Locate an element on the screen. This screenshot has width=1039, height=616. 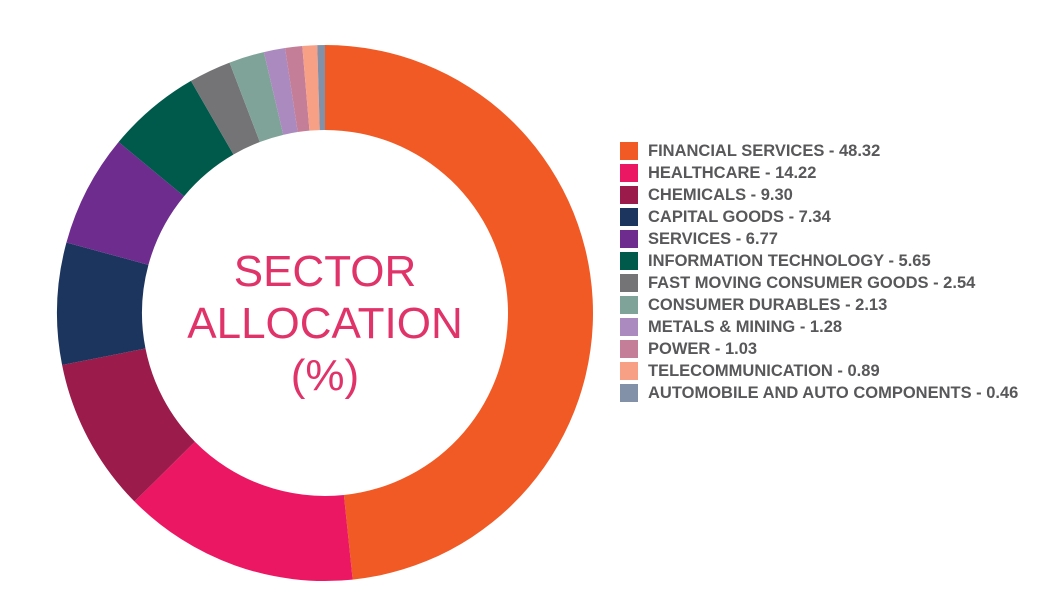
legend-item: INFORMATION TECHNOLOGY - 5.65 is located at coordinates (825, 261).